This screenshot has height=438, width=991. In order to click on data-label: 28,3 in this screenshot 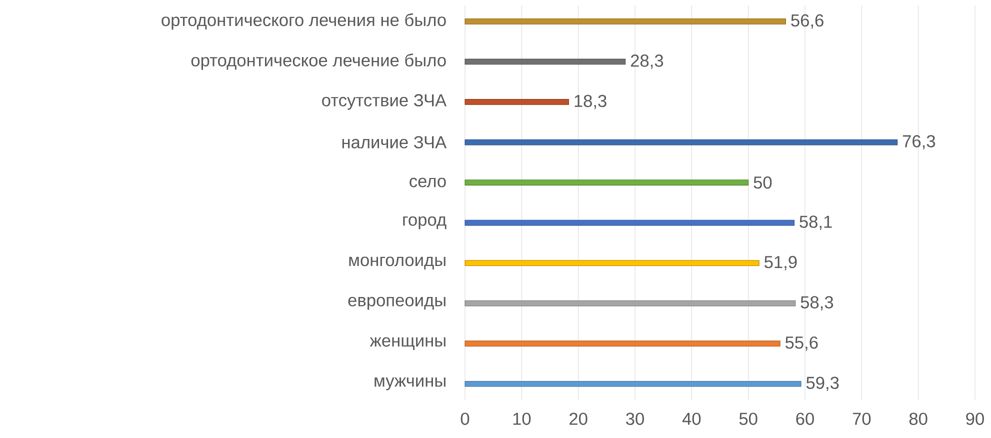, I will do `click(647, 61)`.